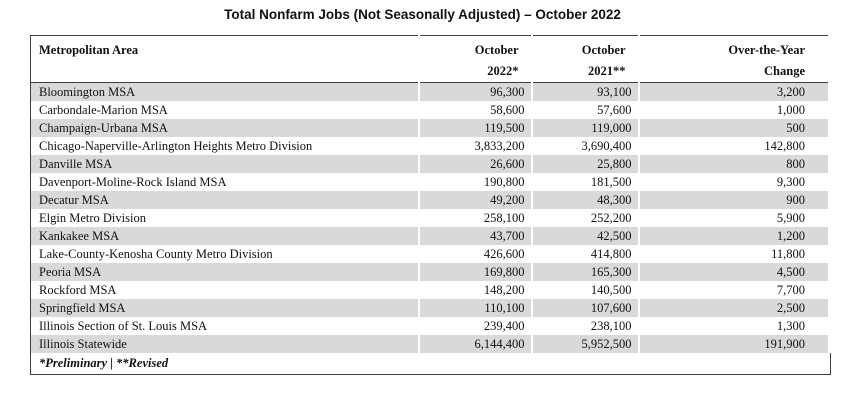  I want to click on oct-2021-cell: 3,690,400, so click(585, 146).